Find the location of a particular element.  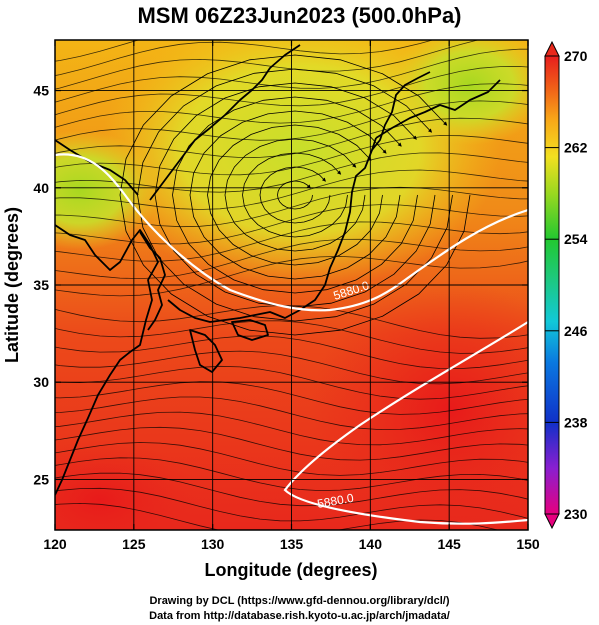

contour-label-lower: 5880.0 is located at coordinates (335, 501).